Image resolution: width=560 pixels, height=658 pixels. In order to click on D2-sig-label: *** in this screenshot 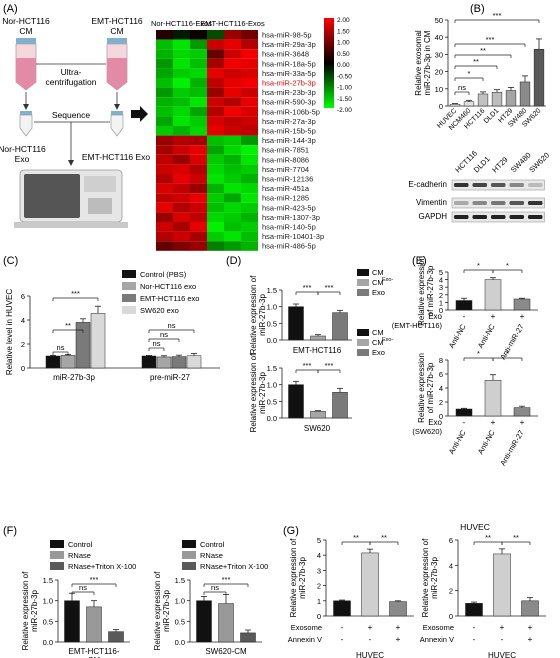, I will do `click(329, 365)`.